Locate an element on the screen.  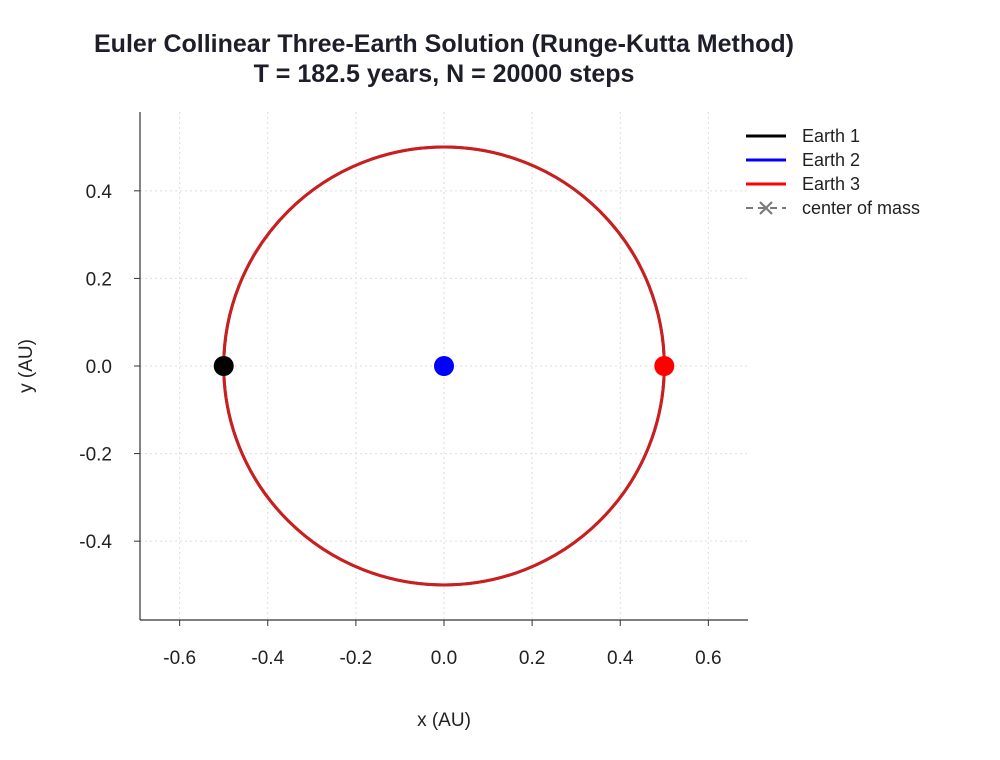
legend-label-earth-1: Earth 1 is located at coordinates (831, 136).